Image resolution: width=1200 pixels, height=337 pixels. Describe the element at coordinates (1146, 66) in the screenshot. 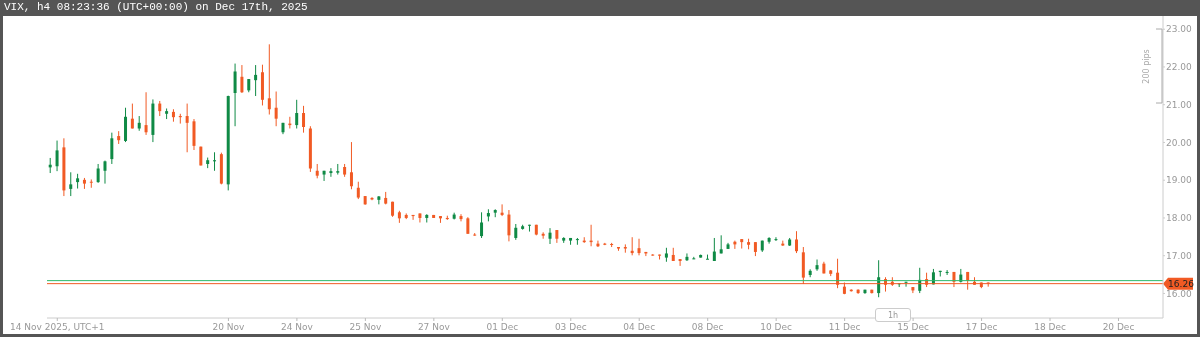

I see `annotation: 200 pips` at that location.